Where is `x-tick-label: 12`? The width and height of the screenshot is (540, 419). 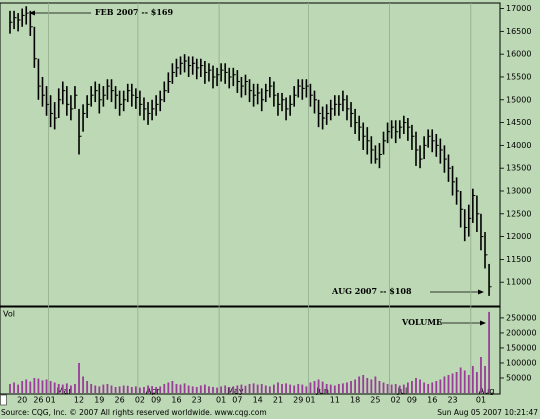 x-tick-label: 12 is located at coordinates (79, 400).